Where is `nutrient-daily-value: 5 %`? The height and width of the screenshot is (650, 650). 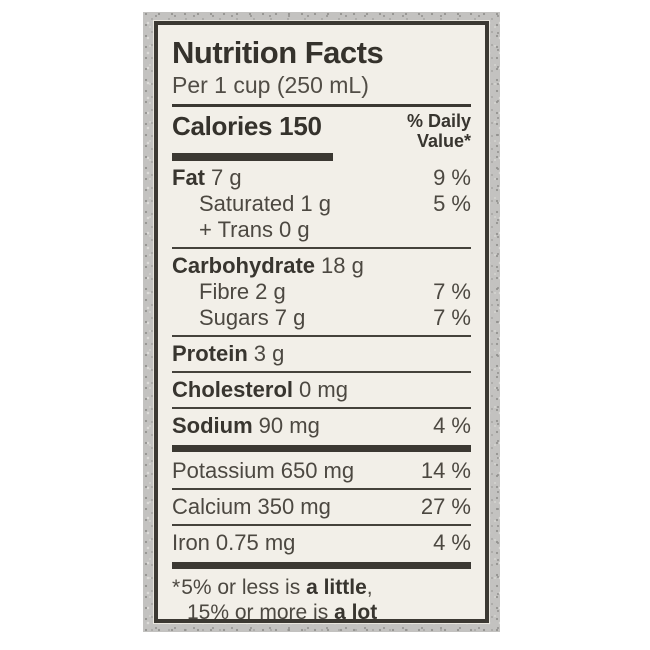 nutrient-daily-value: 5 % is located at coordinates (452, 203).